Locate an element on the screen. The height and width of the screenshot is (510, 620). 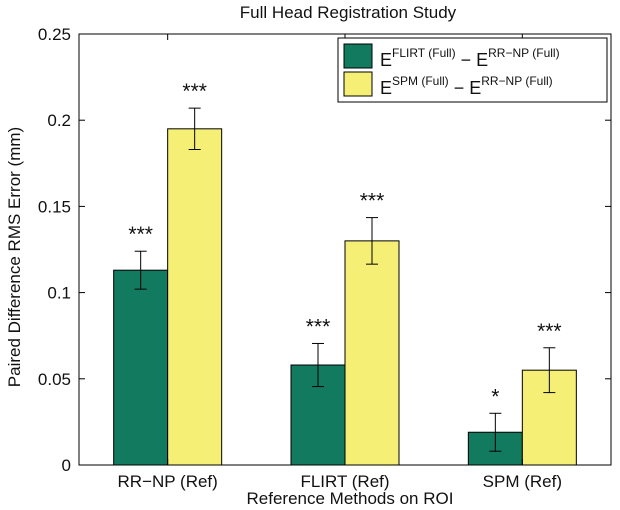
x-tick-label-2: SPM (Ref) is located at coordinates (522, 481).